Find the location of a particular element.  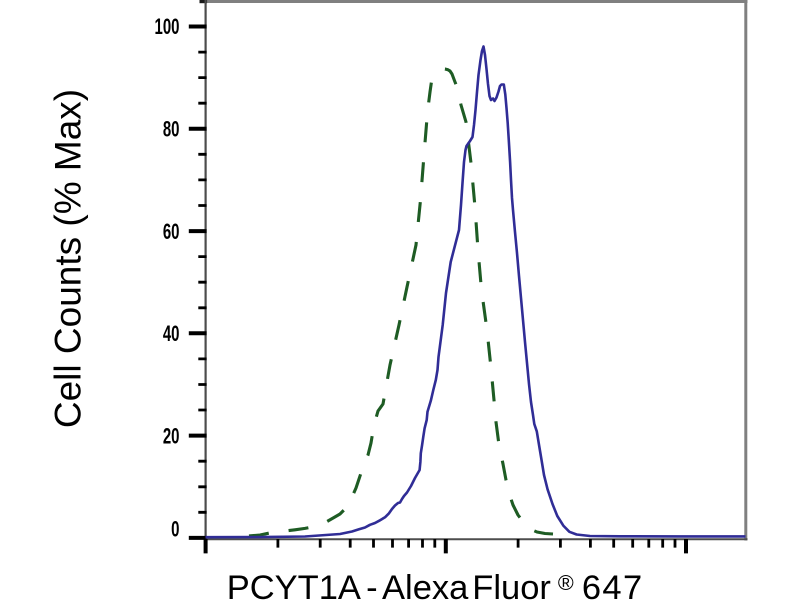

svg-text:PCYT1A-Alexa Fluor® 647: PCYT1A - Alexa Fluor ® 647 is located at coordinates (435, 584).